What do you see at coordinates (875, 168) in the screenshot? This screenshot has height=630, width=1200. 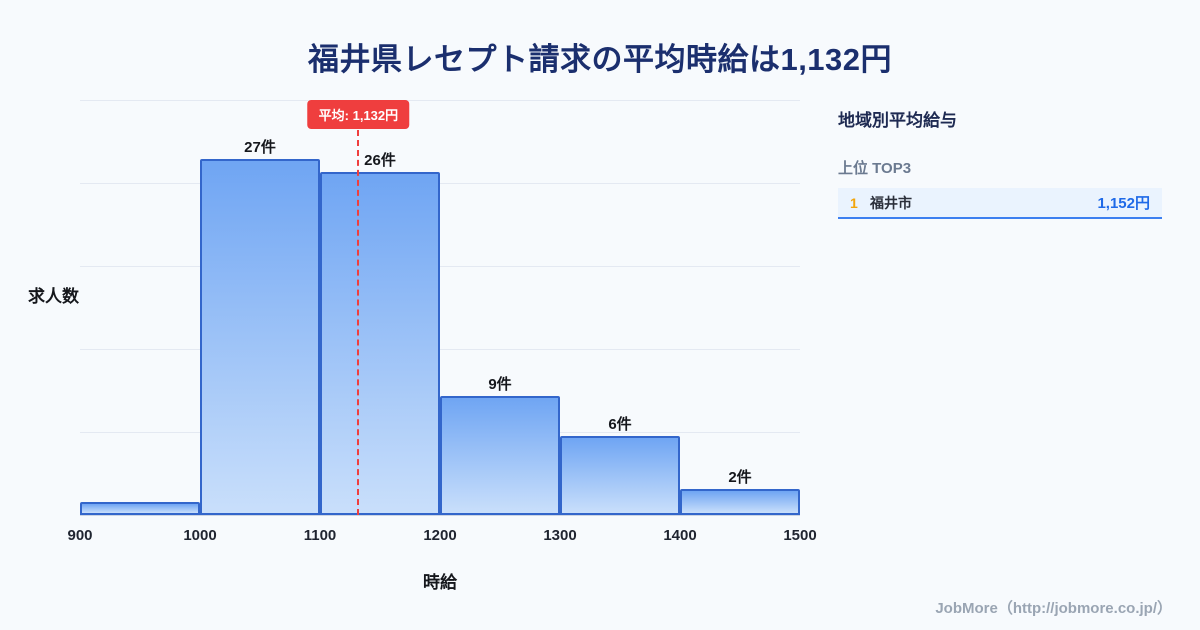 I see `sidebar-subheading: 上位 TOP3` at bounding box center [875, 168].